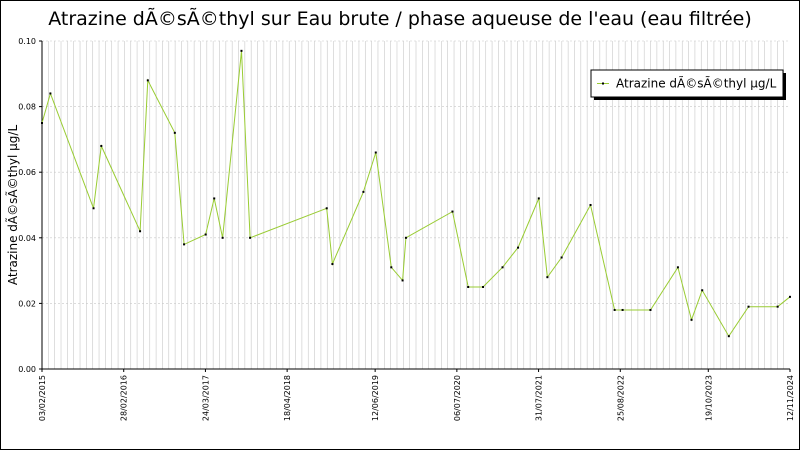  I want to click on legend-box, so click(687, 83).